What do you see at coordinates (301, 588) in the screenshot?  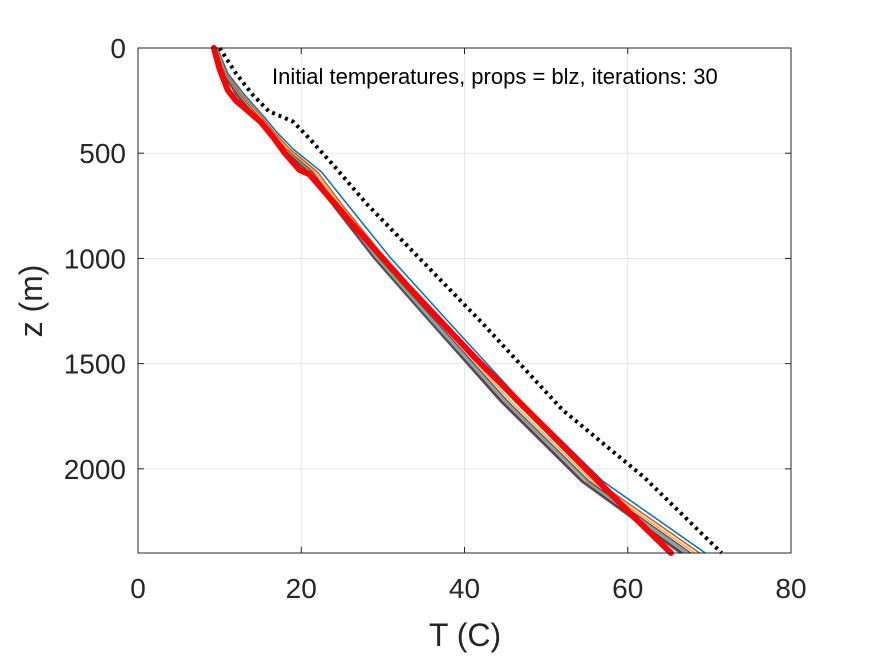 I see `x-tick-label: 20` at bounding box center [301, 588].